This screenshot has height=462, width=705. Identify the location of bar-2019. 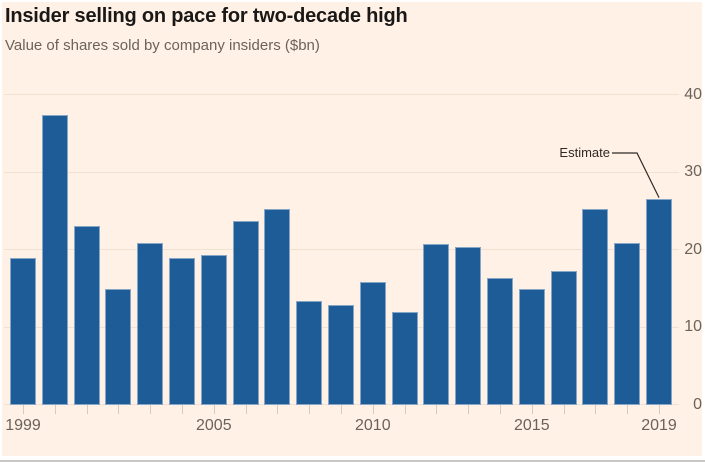
(659, 301).